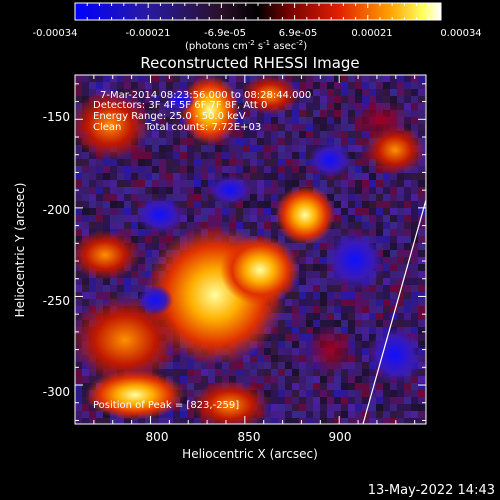 The width and height of the screenshot is (500, 500). Describe the element at coordinates (258, 11) in the screenshot. I see `colorbar-ticks` at that location.